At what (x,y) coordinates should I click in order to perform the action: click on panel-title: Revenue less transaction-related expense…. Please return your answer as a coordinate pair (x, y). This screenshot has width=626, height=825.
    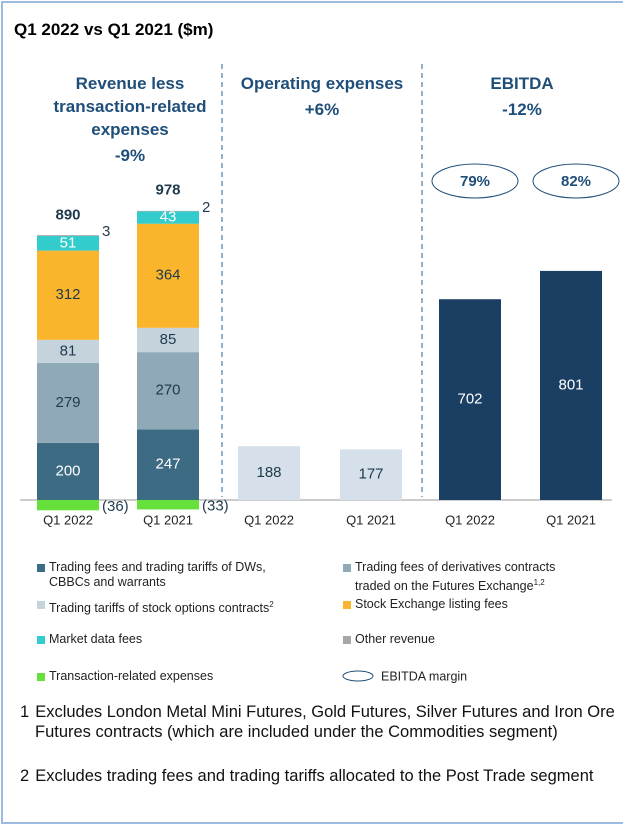
    Looking at the image, I should click on (130, 119).